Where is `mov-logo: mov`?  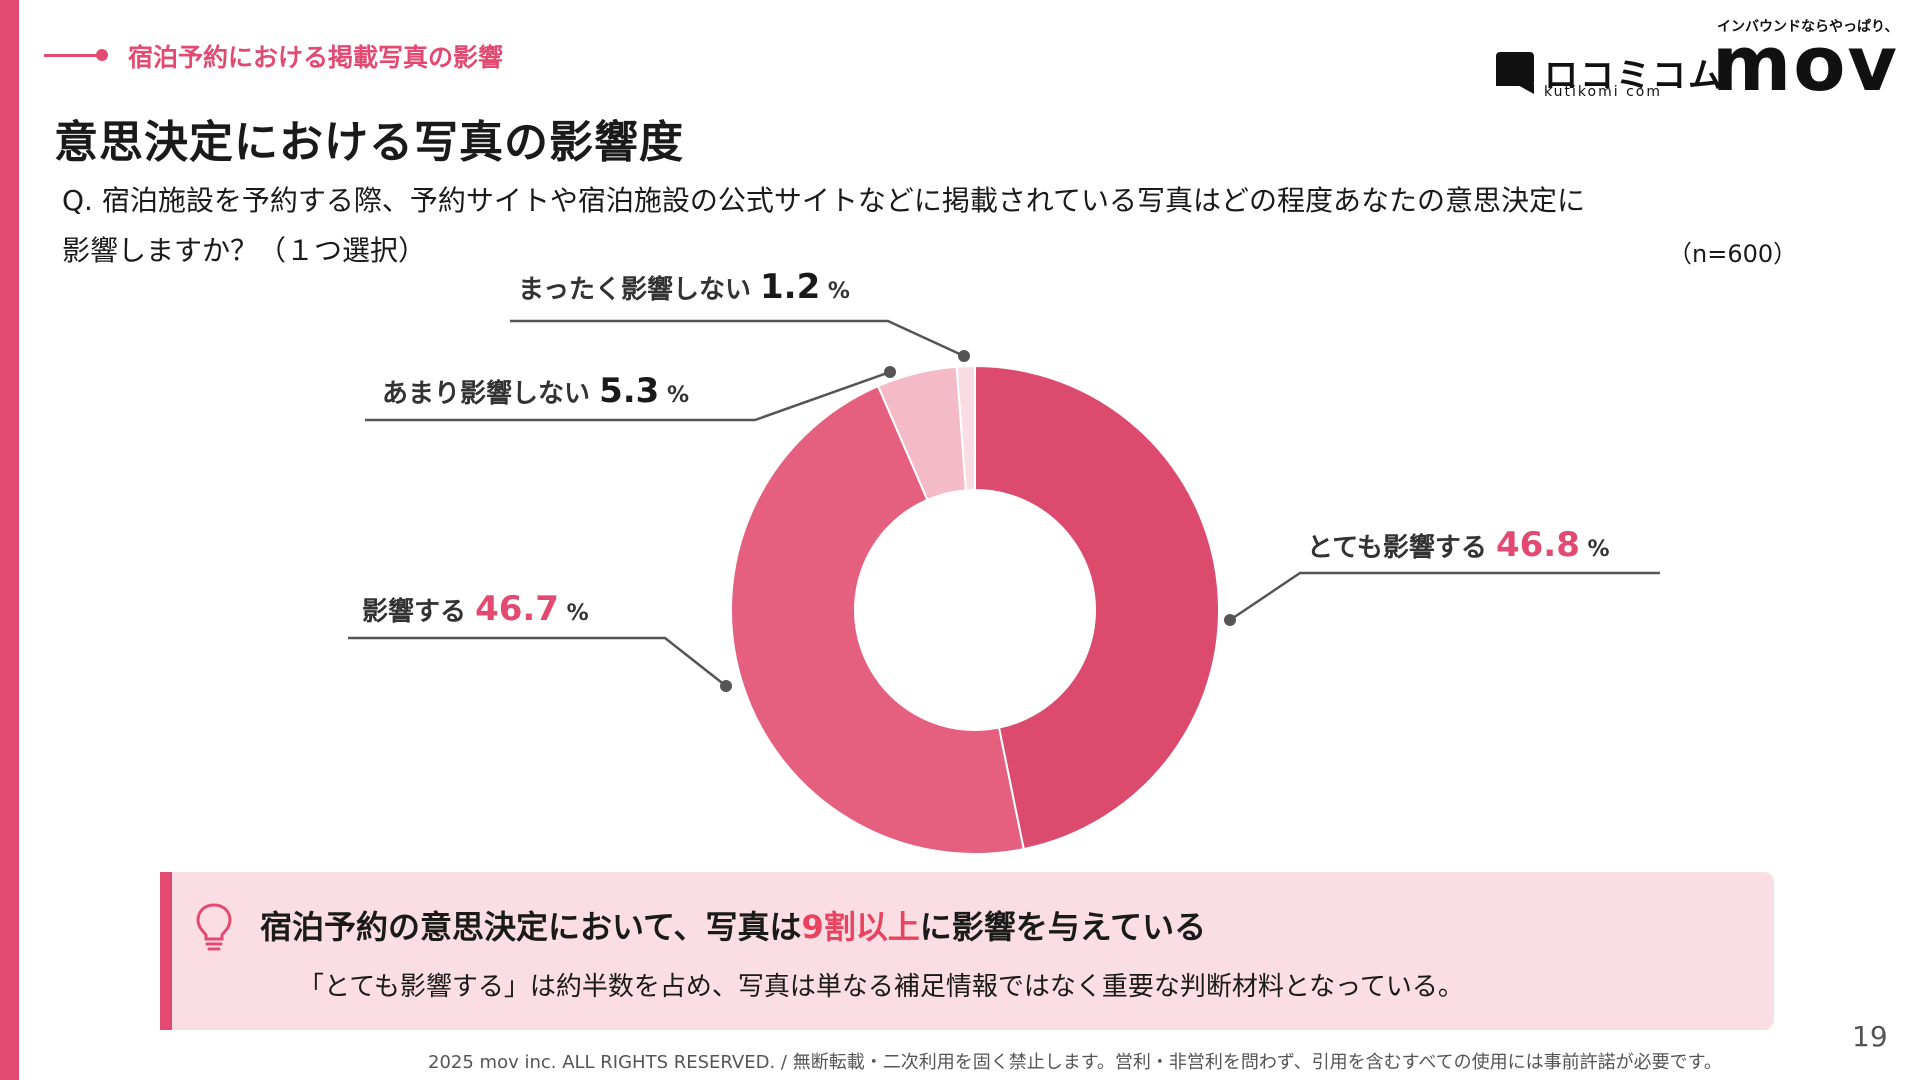
mov-logo: mov is located at coordinates (1805, 63).